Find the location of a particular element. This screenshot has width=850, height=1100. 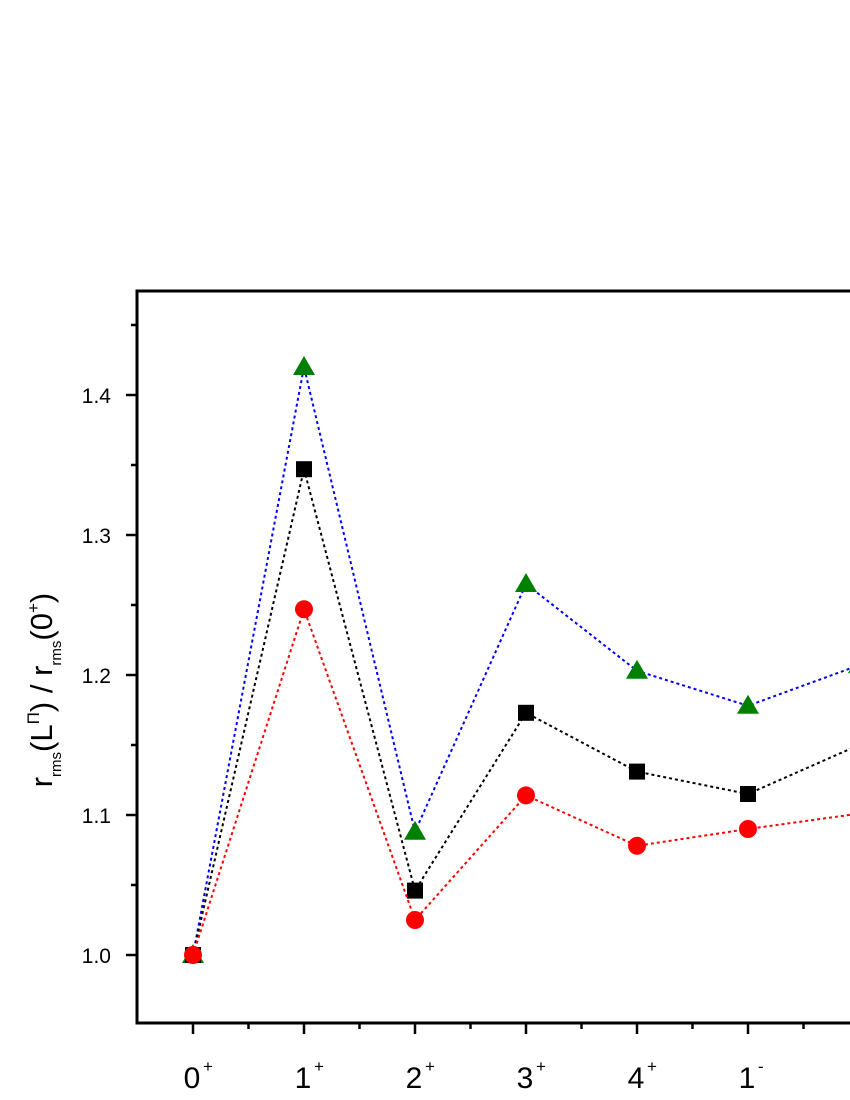

y-axis-label-part: ) / r is located at coordinates (41, 689).